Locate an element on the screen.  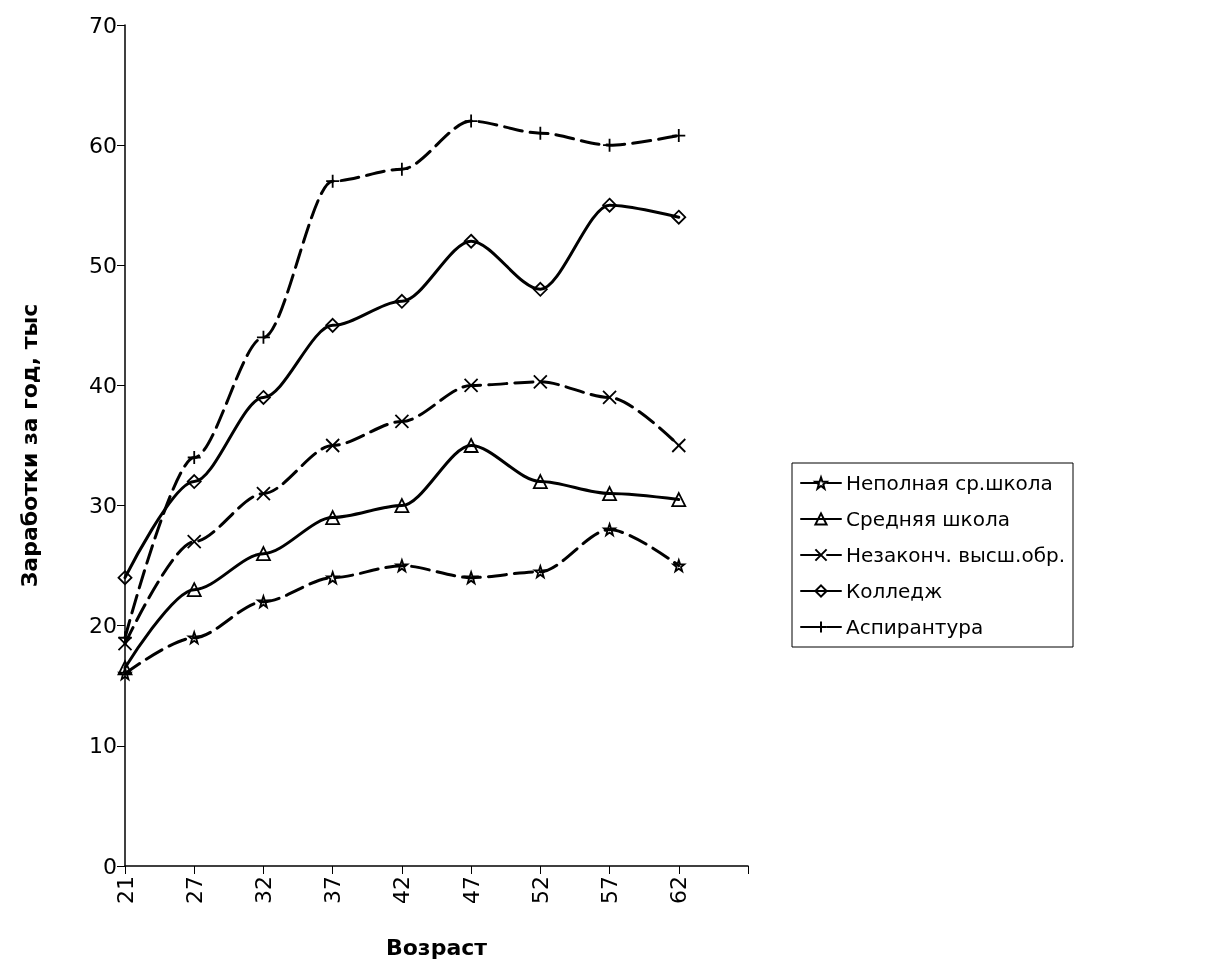
x-tick-label: 37 is located at coordinates (333, 890).